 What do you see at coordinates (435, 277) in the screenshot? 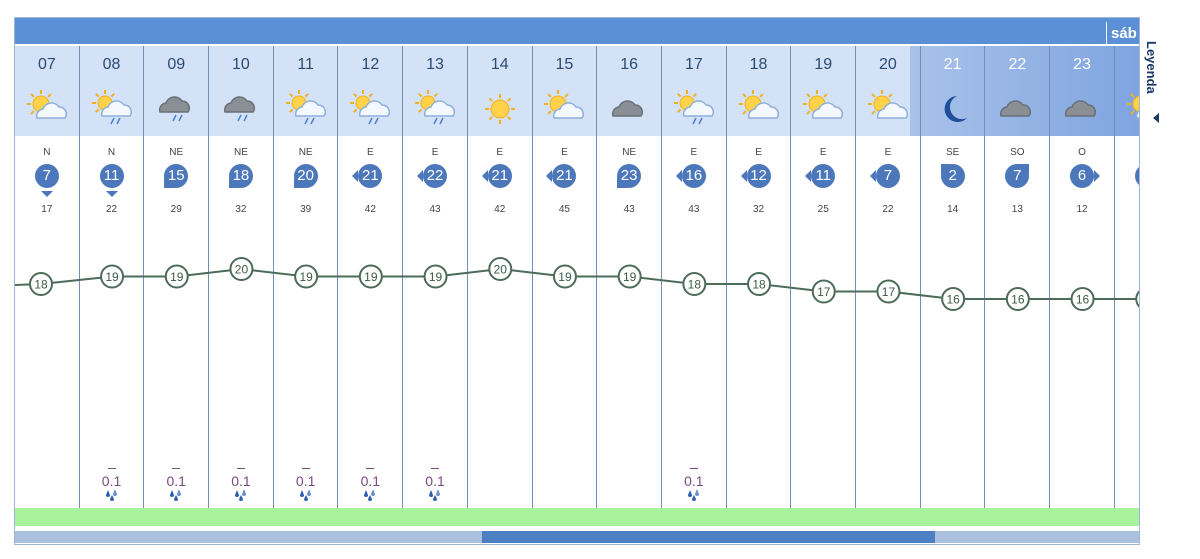
I see `hour-column: 13 E 22 43 0.1` at bounding box center [435, 277].